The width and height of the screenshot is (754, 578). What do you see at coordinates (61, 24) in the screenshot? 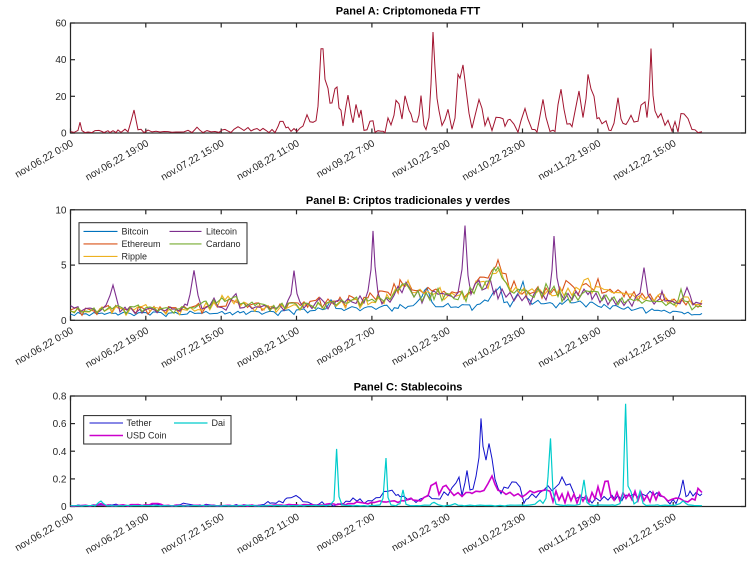
I see `svg-text: 60` at bounding box center [61, 24].